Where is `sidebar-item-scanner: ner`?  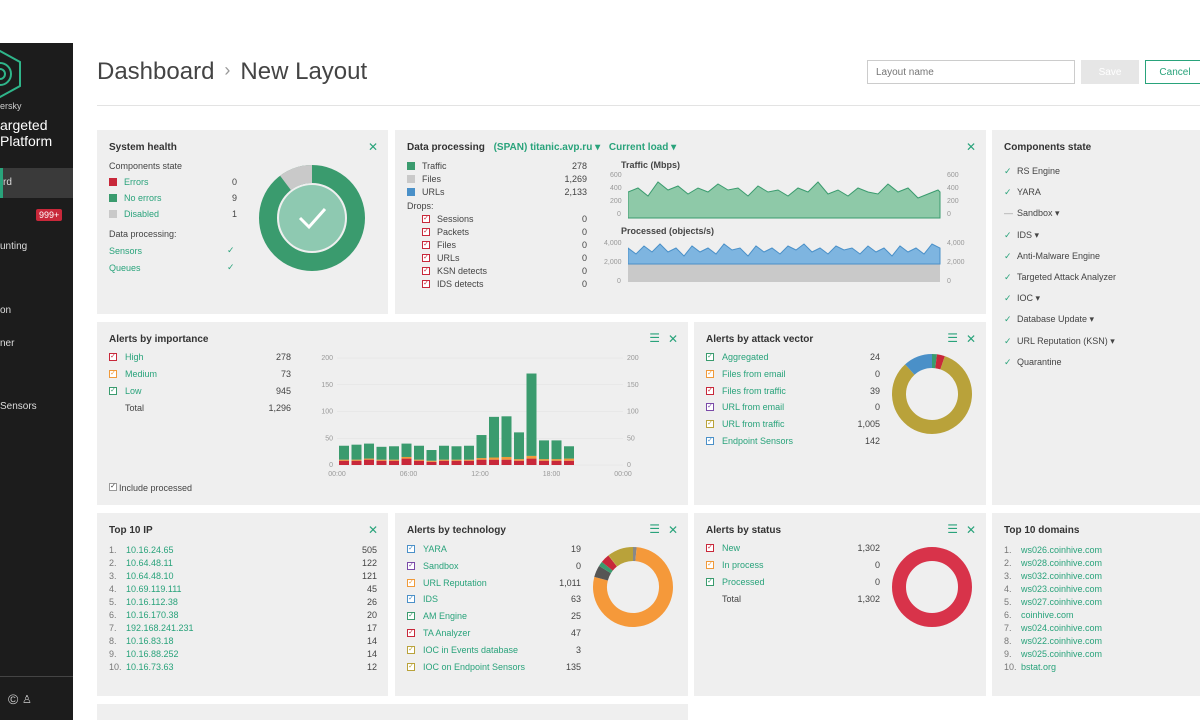 sidebar-item-scanner: ner is located at coordinates (7, 343).